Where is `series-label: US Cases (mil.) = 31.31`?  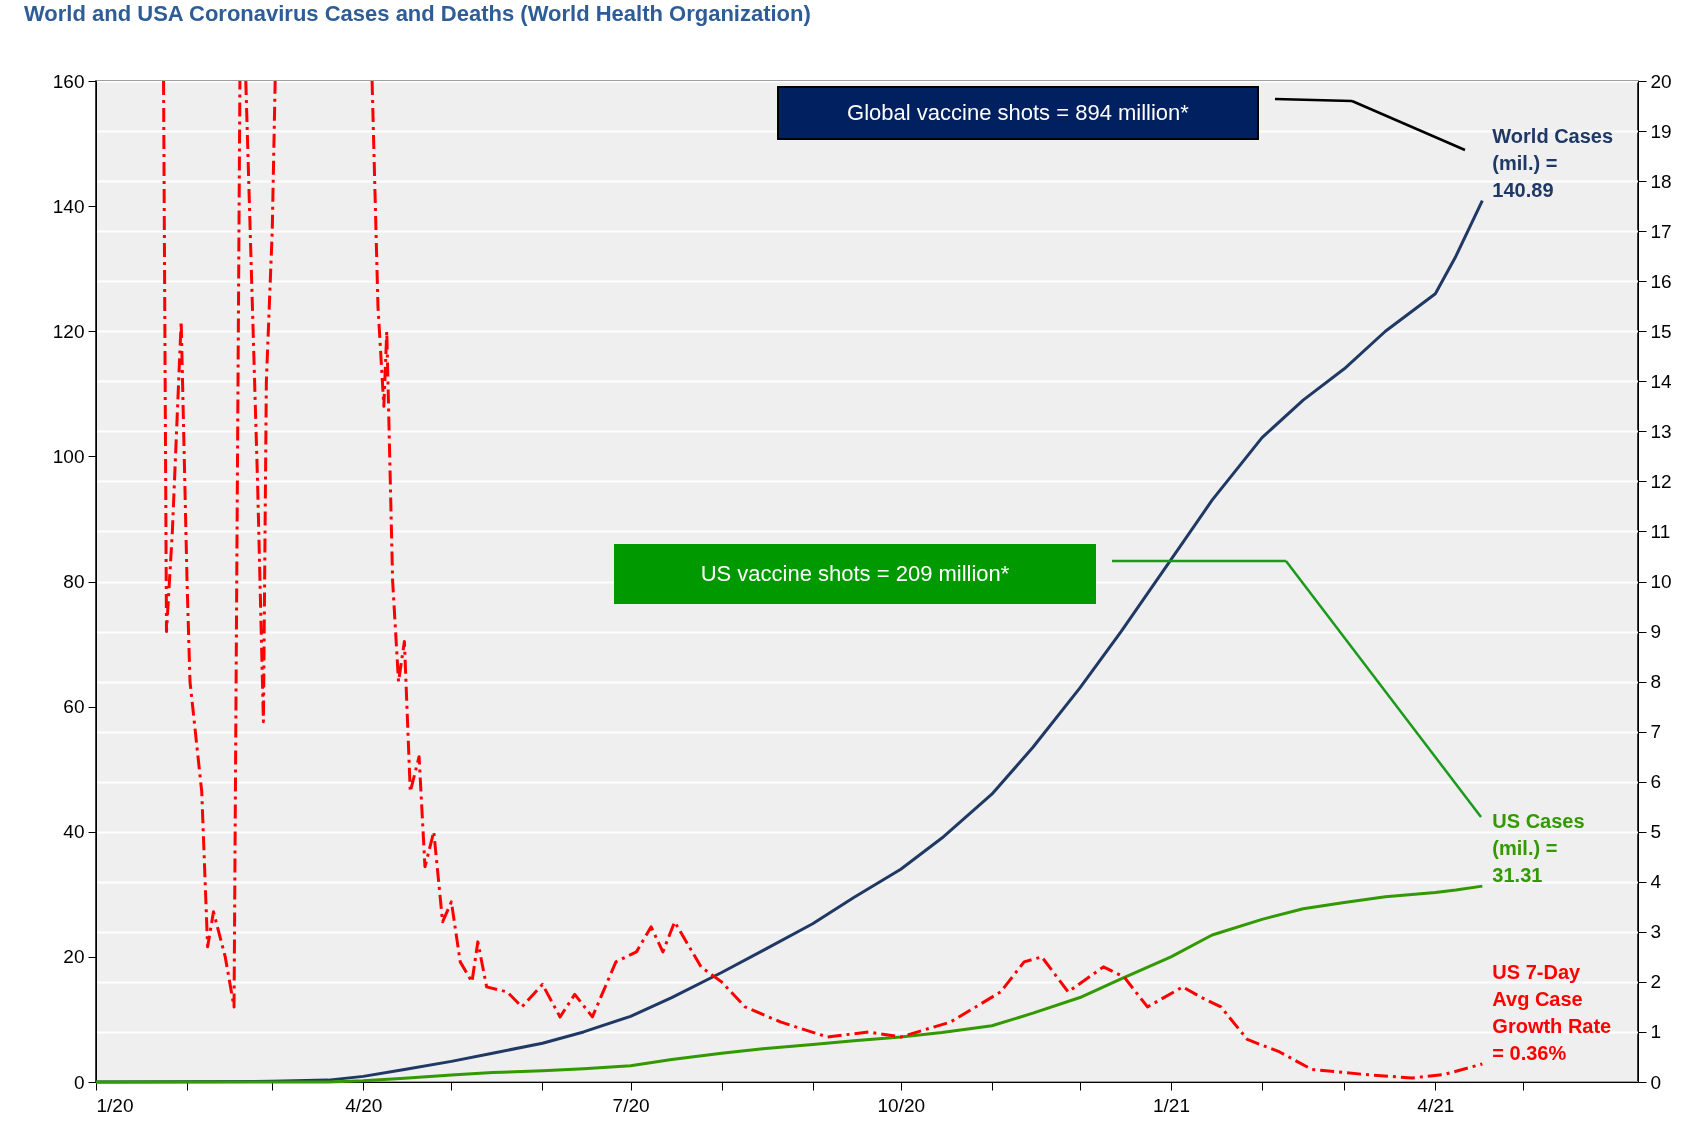 series-label: US Cases (mil.) = 31.31 is located at coordinates (1538, 848).